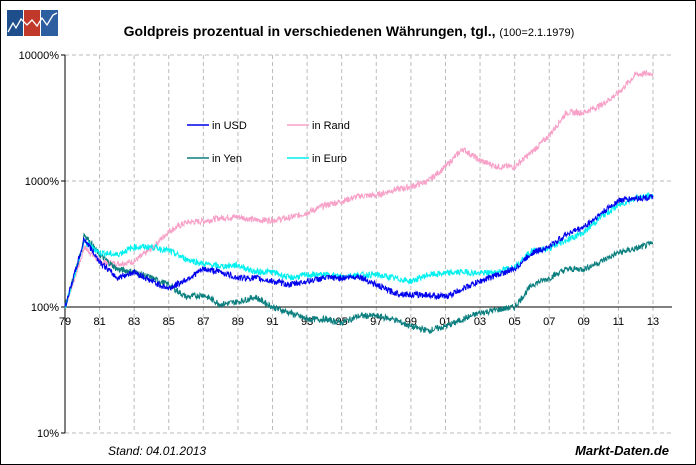 Image resolution: width=696 pixels, height=465 pixels. Describe the element at coordinates (584, 322) in the screenshot. I see `x-tick-label: 09` at that location.